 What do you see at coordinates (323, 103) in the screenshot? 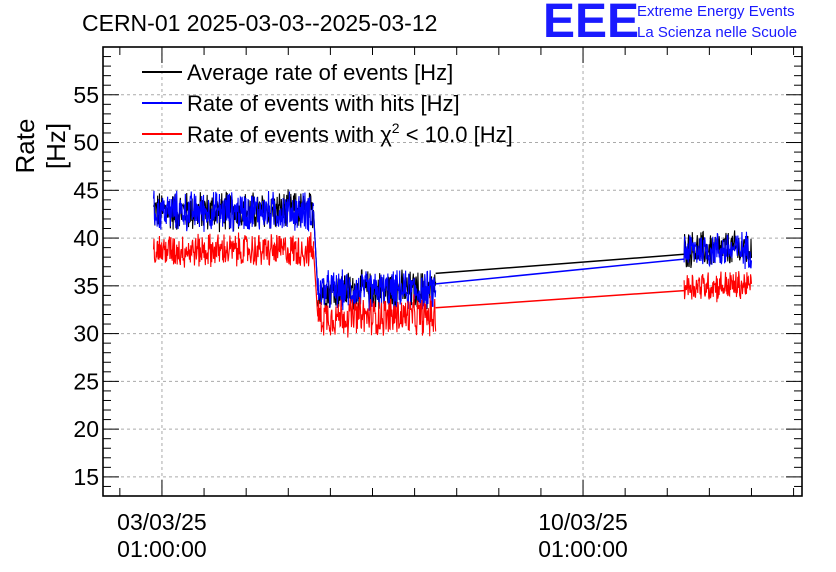
I see `legend-label-blue: Rate of events with hits [Hz]` at bounding box center [323, 103].